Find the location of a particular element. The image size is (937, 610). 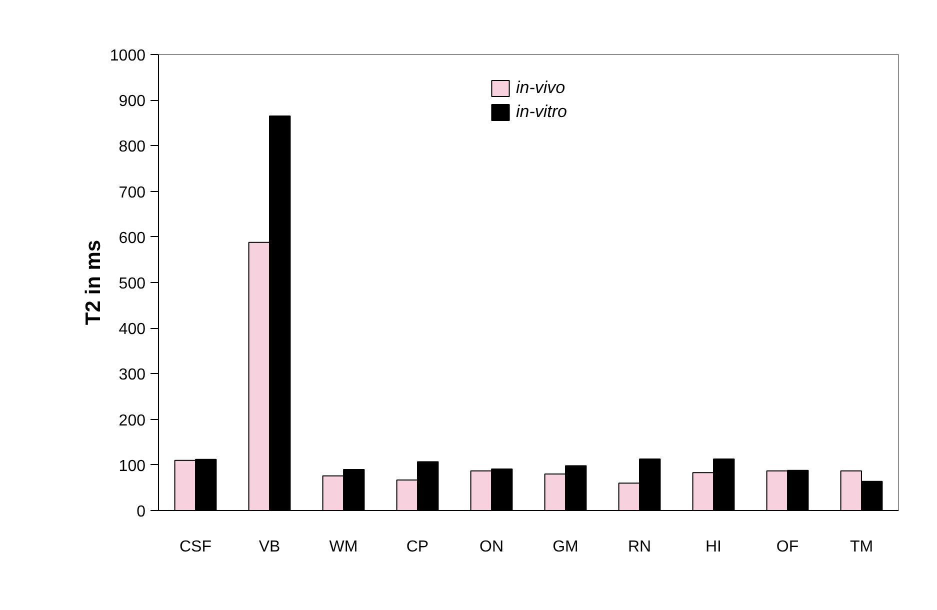

x-tick-label: HI is located at coordinates (714, 547).